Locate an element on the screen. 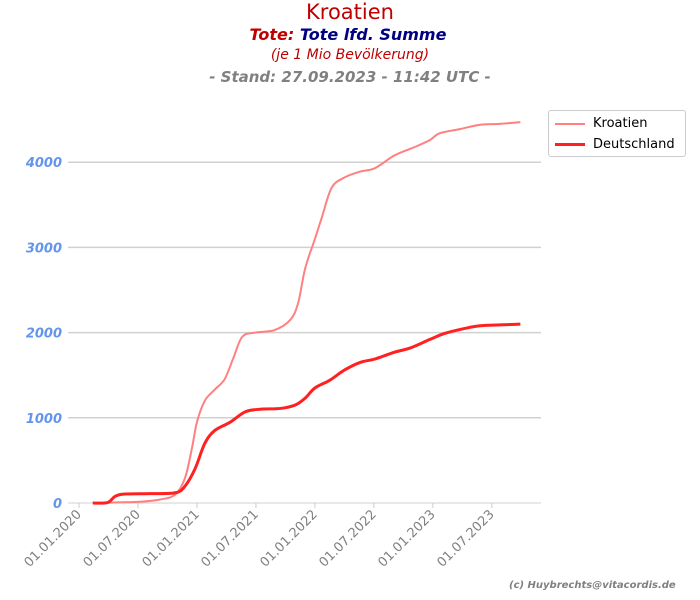 The width and height of the screenshot is (700, 600). x-tick-label: 01.07.2023 is located at coordinates (465, 538).